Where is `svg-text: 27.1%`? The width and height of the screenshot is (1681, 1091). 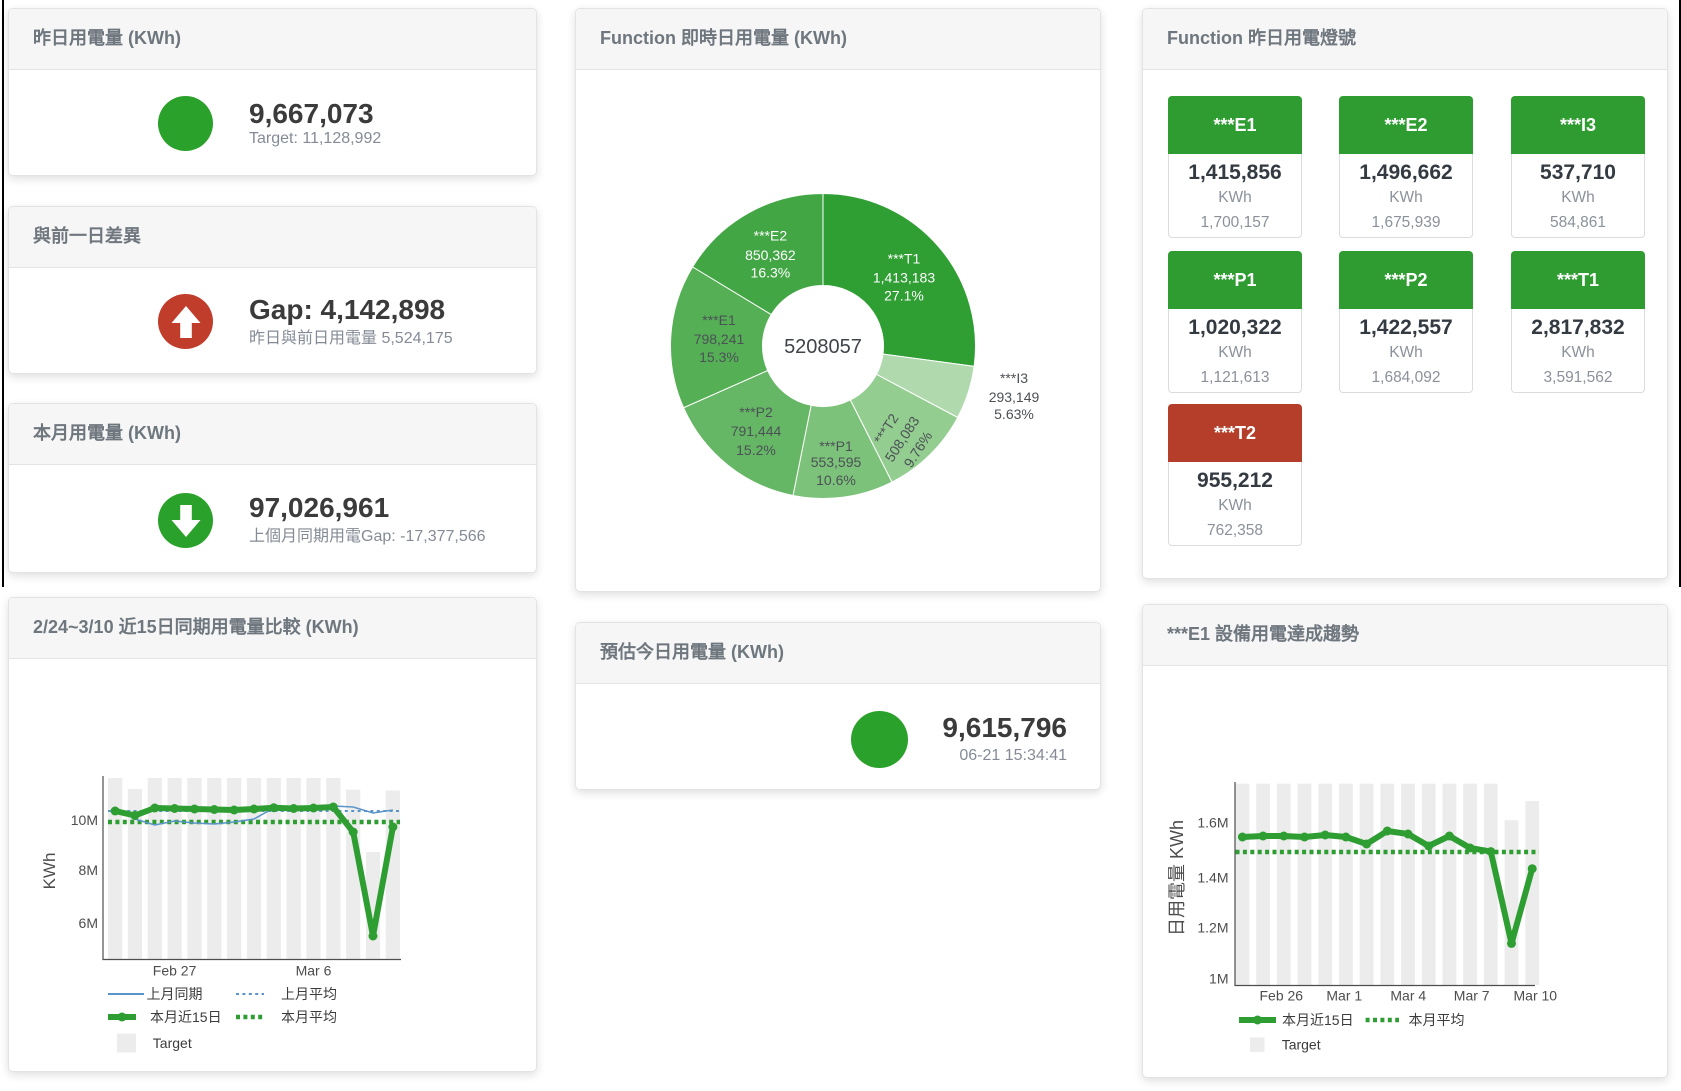
svg-text: 27.1% is located at coordinates (904, 296).